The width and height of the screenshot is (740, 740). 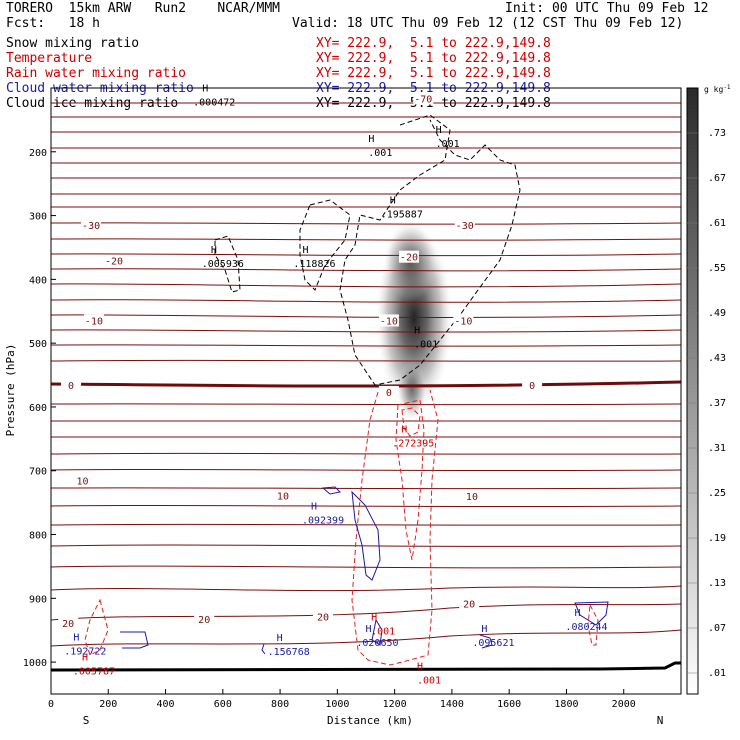 What do you see at coordinates (38, 344) in the screenshot?
I see `y-tick-label: 500` at bounding box center [38, 344].